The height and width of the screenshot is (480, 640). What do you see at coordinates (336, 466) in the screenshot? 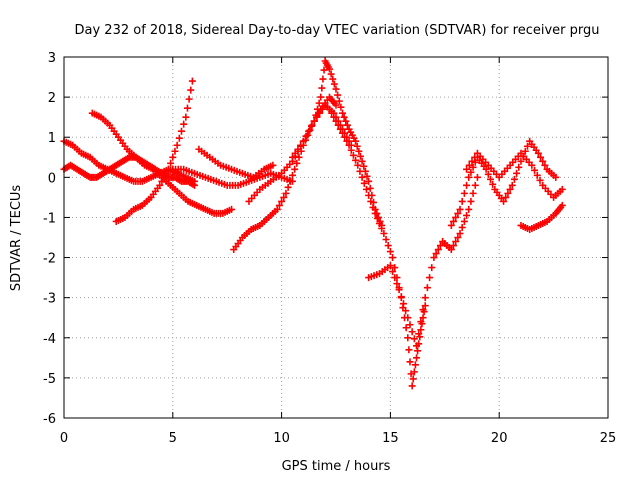
I see `x-axis-label: GPS time / hours` at bounding box center [336, 466].